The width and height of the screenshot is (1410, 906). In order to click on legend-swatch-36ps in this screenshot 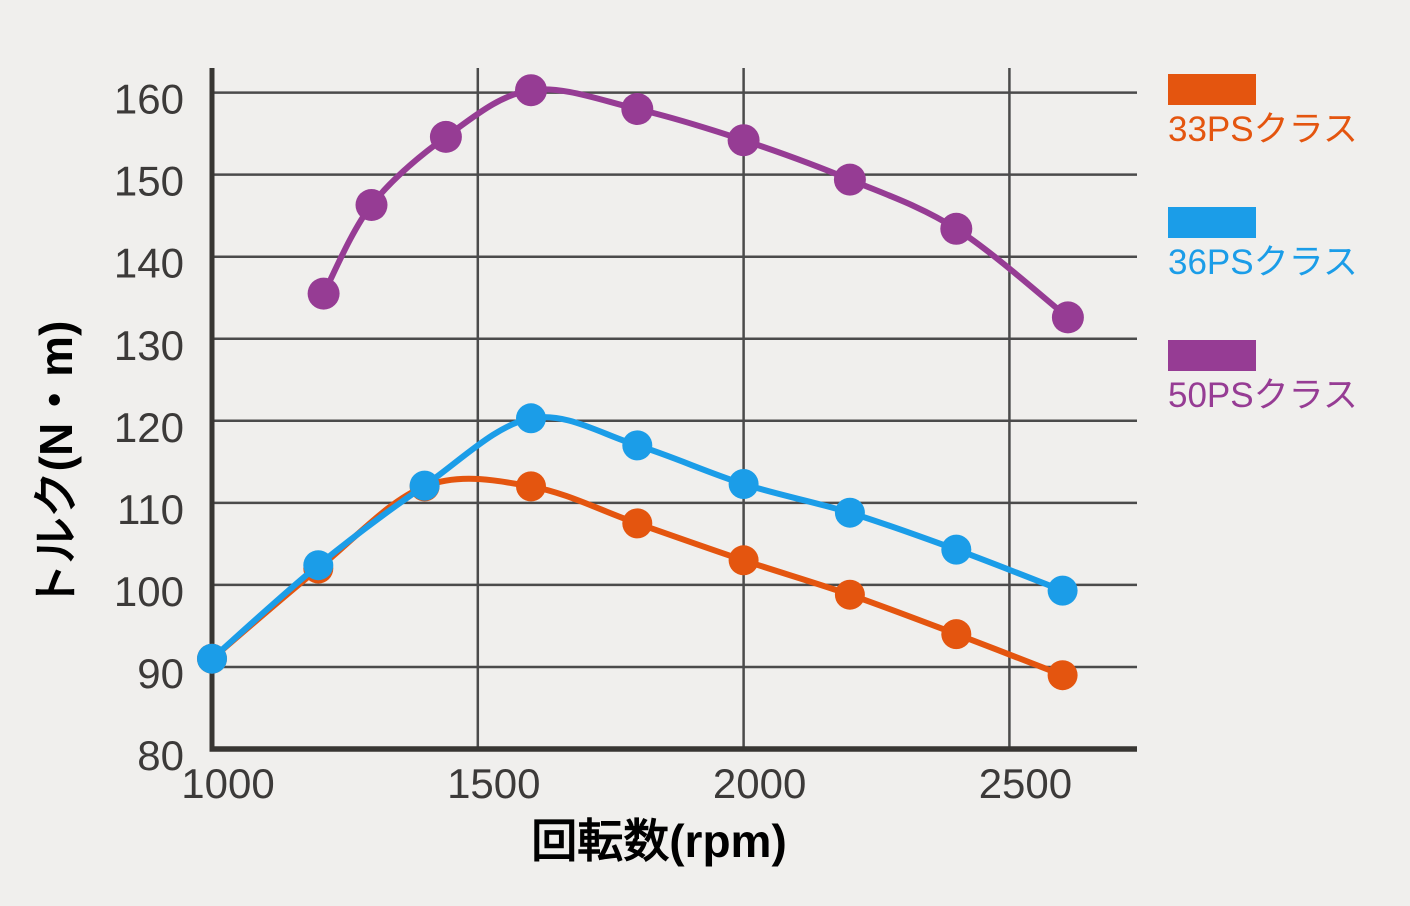, I will do `click(1212, 222)`.